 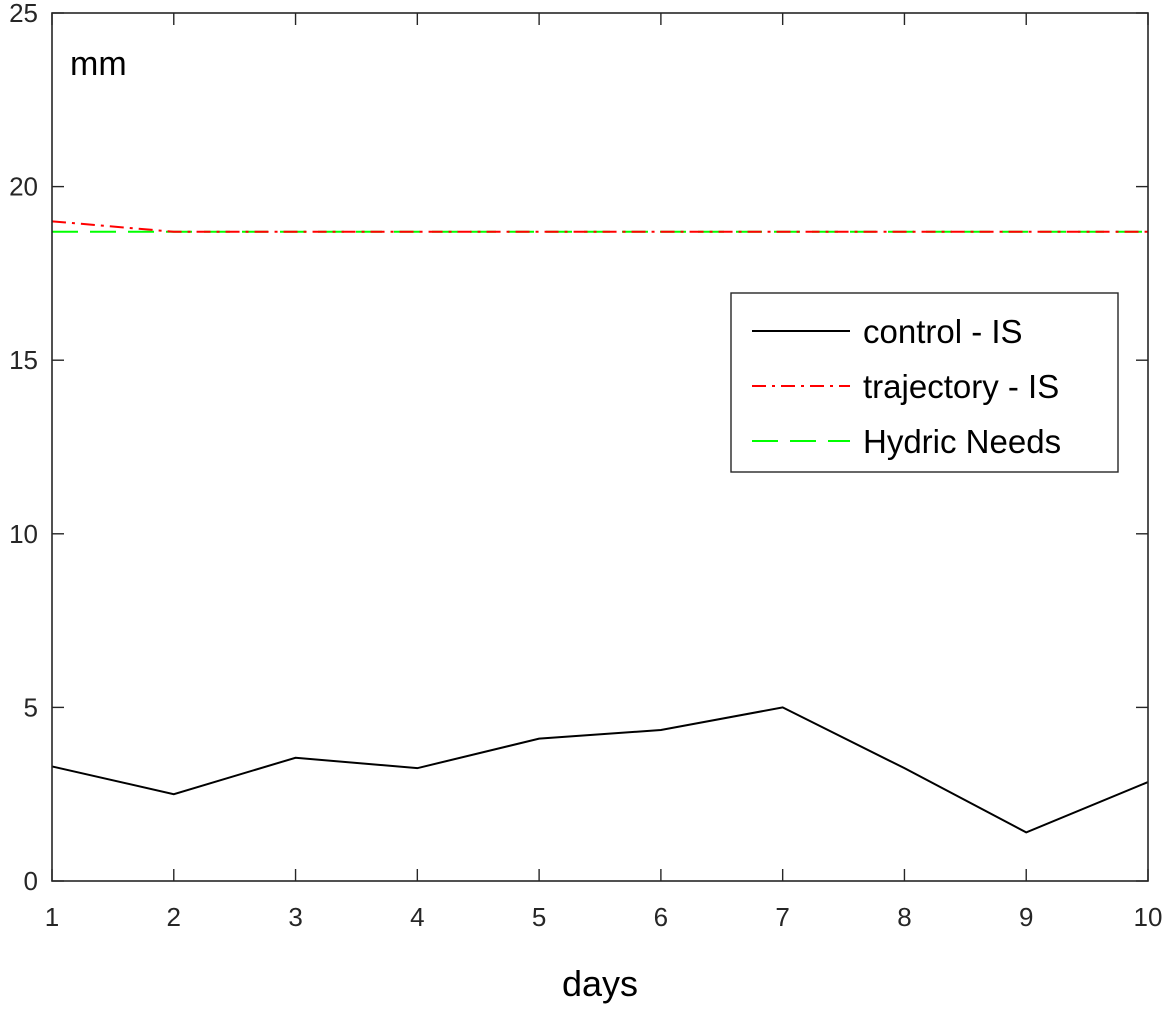 What do you see at coordinates (961, 386) in the screenshot?
I see `legend-label-2: trajectory - IS` at bounding box center [961, 386].